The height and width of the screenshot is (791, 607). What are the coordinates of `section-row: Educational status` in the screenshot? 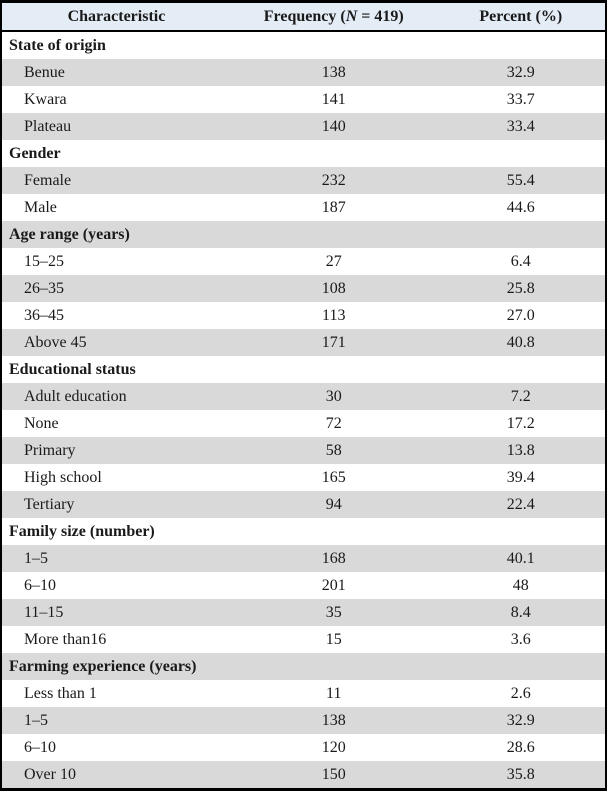 It's located at (303, 369).